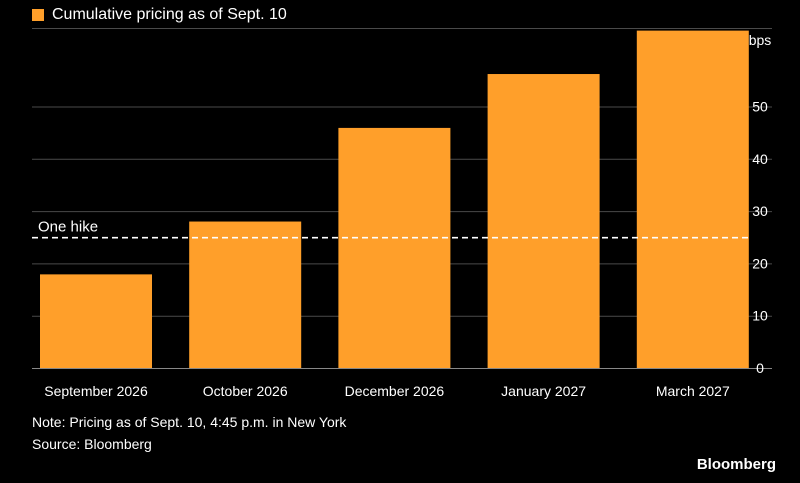 This screenshot has width=800, height=483. I want to click on reference-line-label: One hike, so click(68, 227).